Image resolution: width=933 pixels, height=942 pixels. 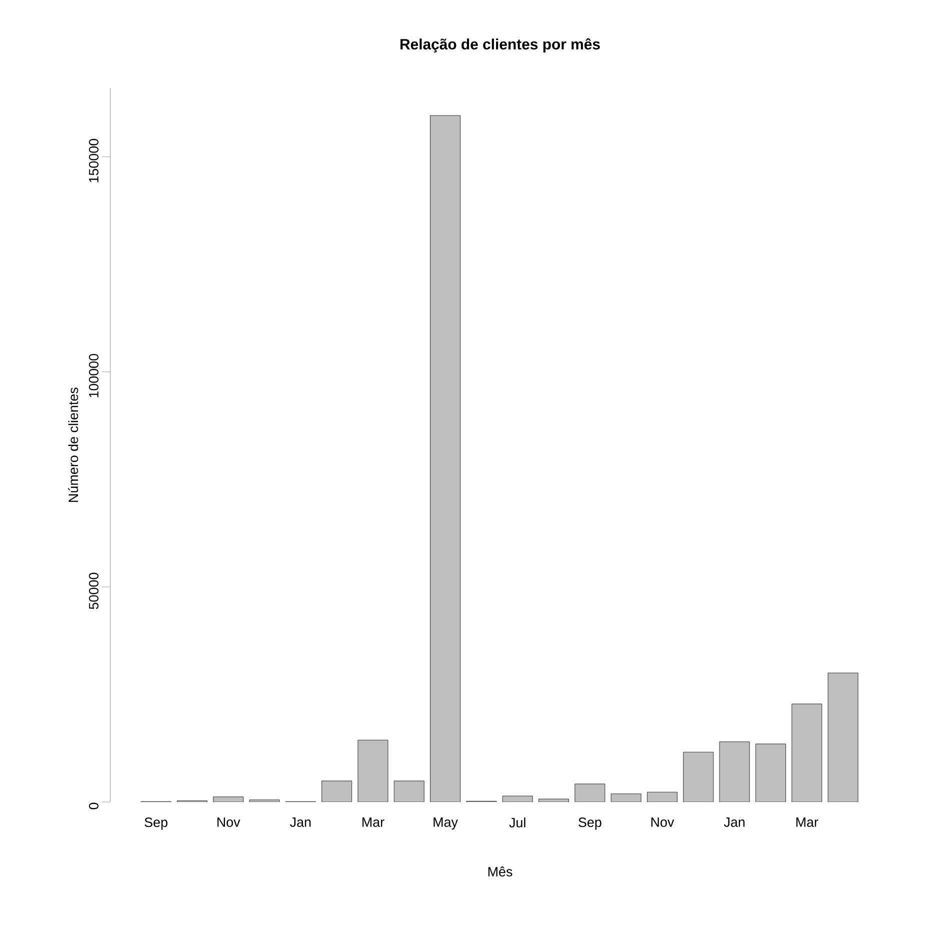 I want to click on y-tick-label: 100000, so click(x=93, y=376).